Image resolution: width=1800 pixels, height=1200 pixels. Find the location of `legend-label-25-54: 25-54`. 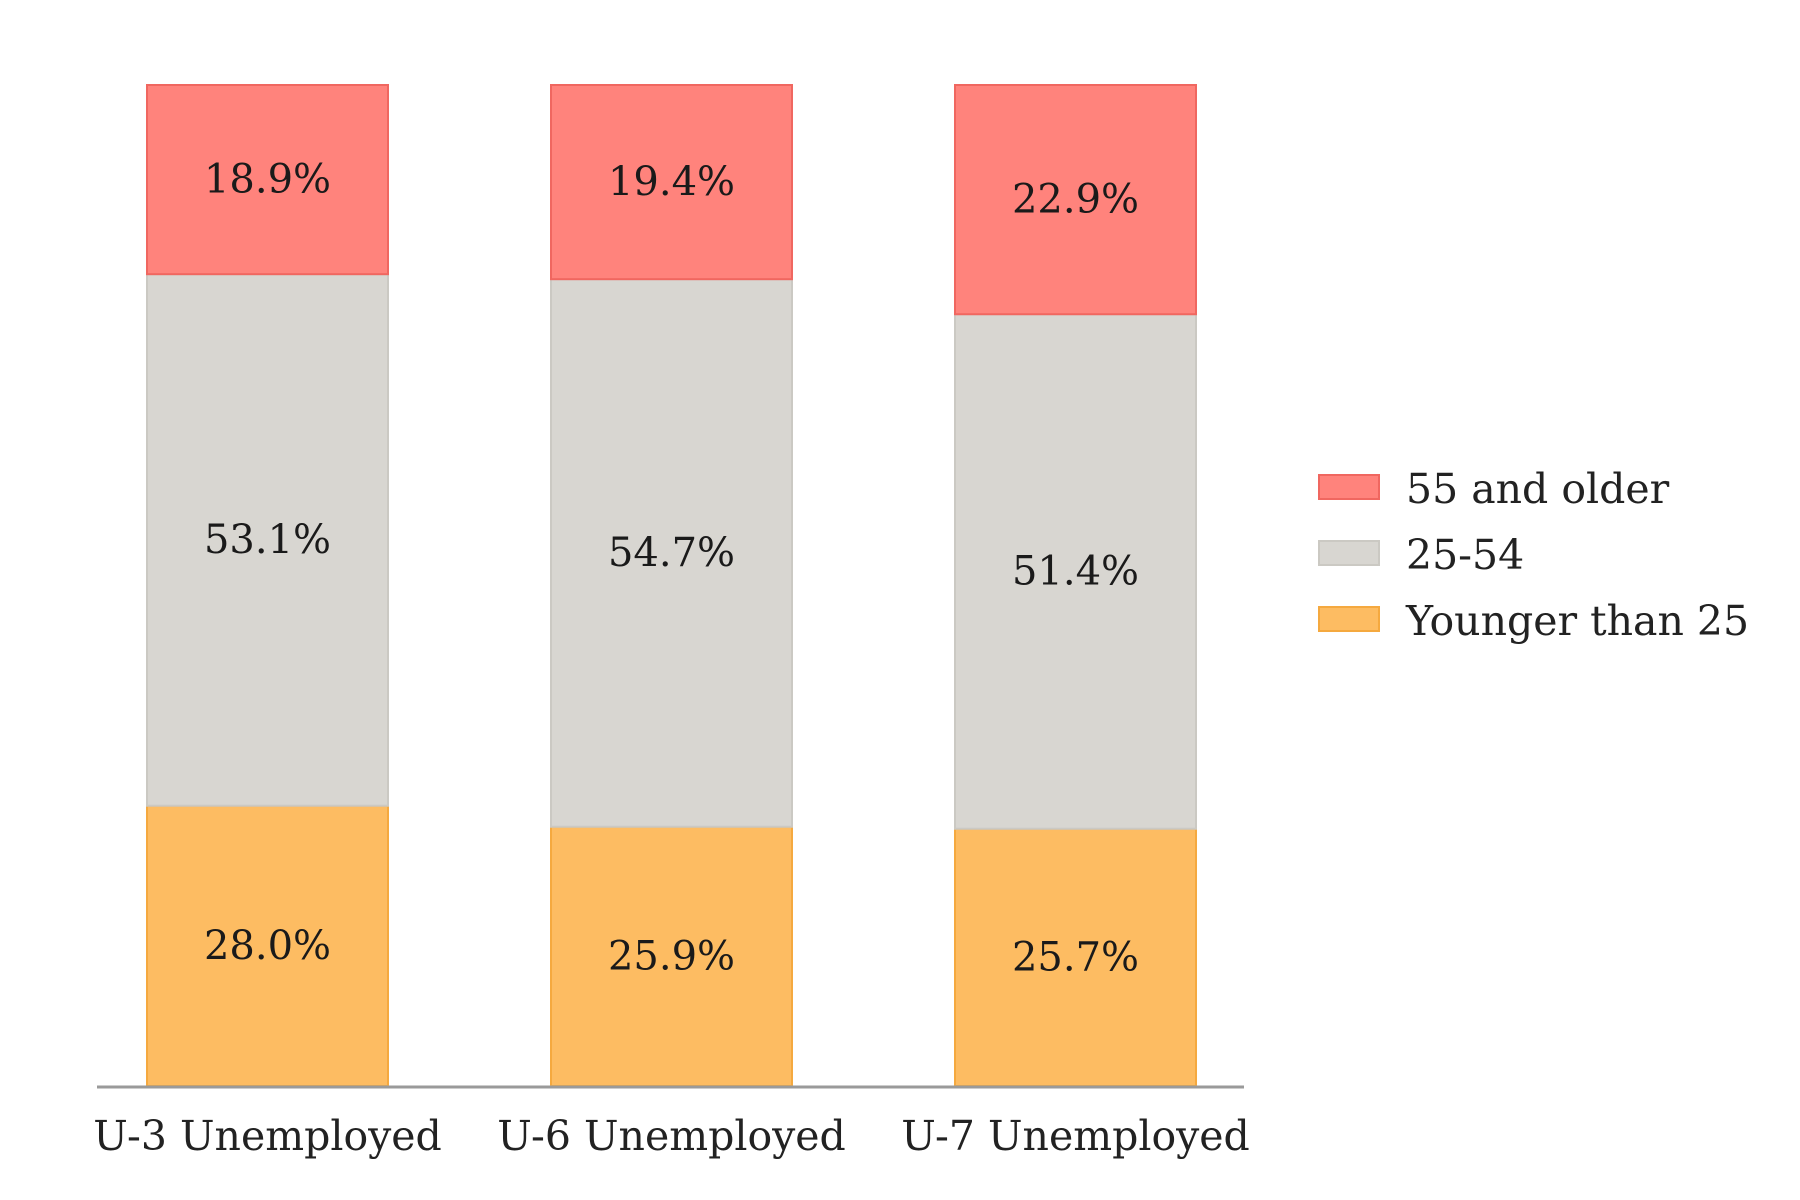

legend-label-25-54: 25-54 is located at coordinates (1465, 555).